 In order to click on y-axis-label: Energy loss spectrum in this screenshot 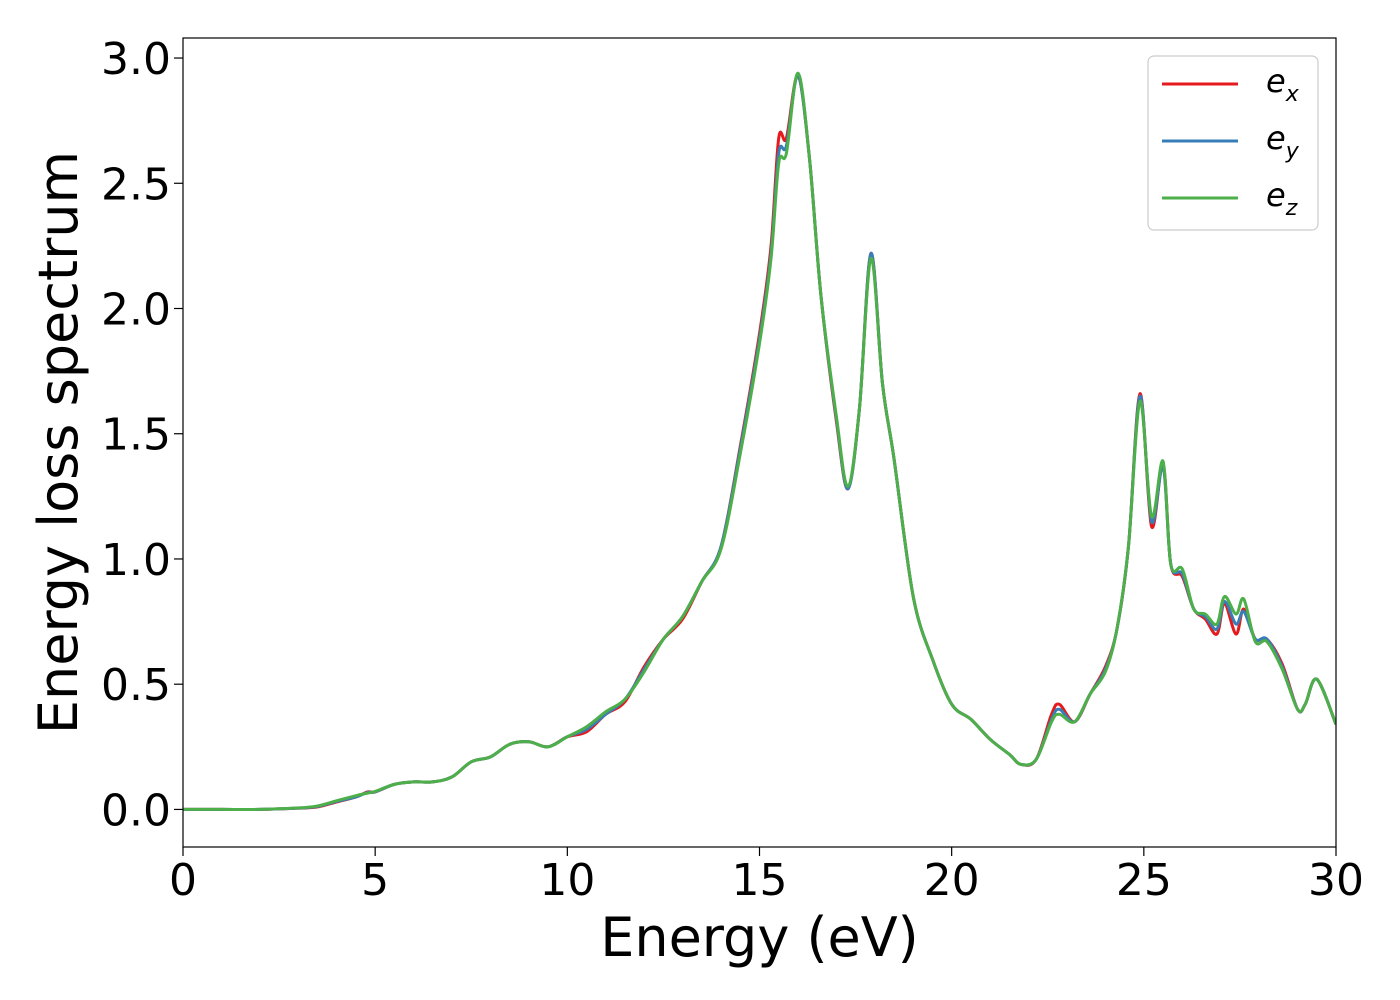, I will do `click(58, 442)`.